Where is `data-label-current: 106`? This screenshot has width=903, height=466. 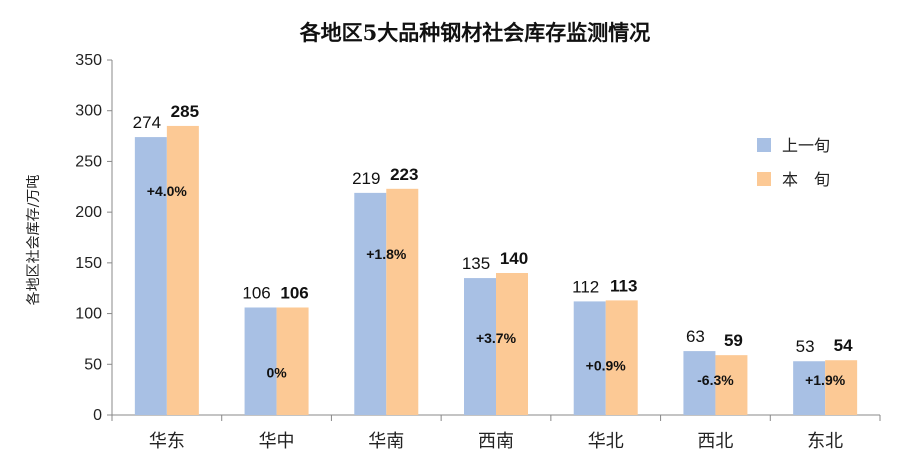
data-label-current: 106 is located at coordinates (294, 292).